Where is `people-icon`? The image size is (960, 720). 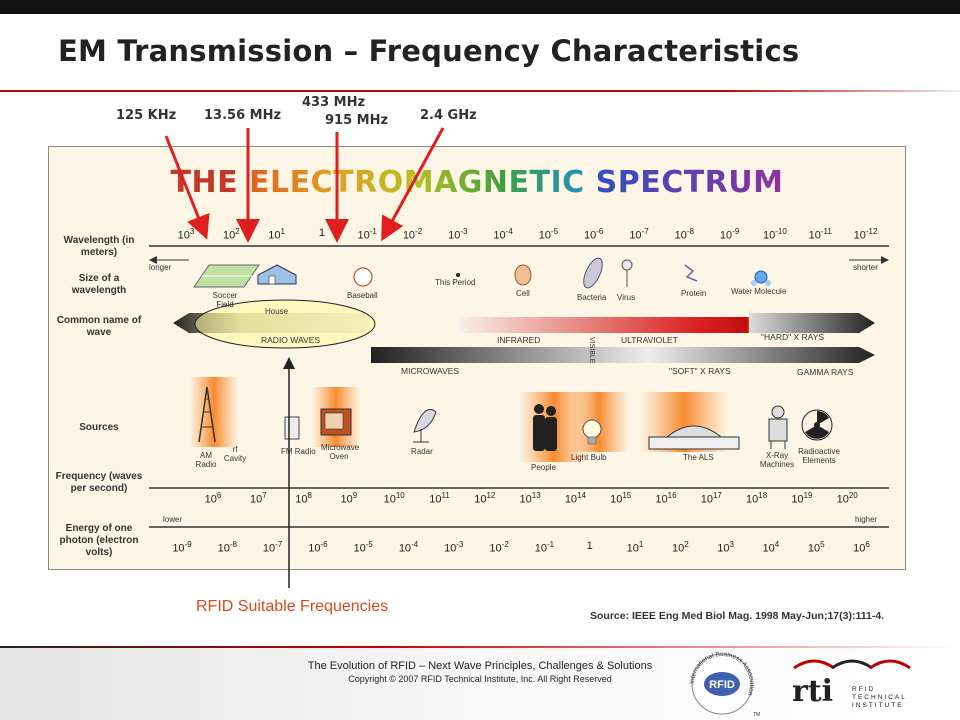 people-icon is located at coordinates (545, 427).